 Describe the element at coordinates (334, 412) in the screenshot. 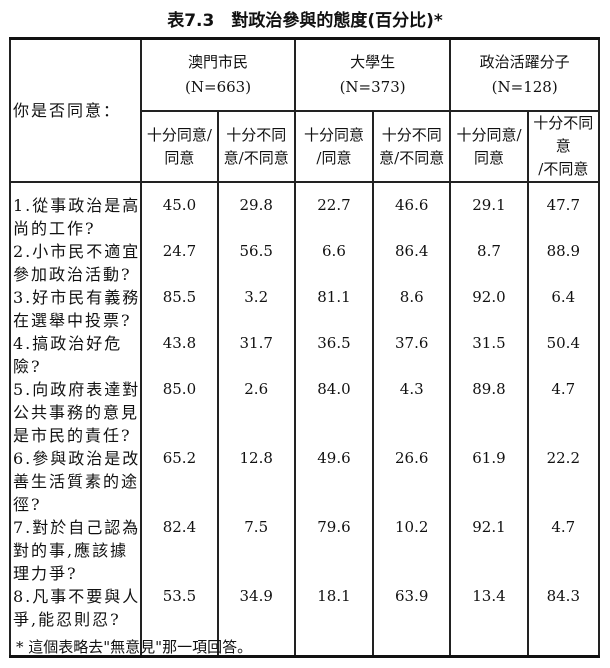

I see `value-cell: 84.0` at that location.